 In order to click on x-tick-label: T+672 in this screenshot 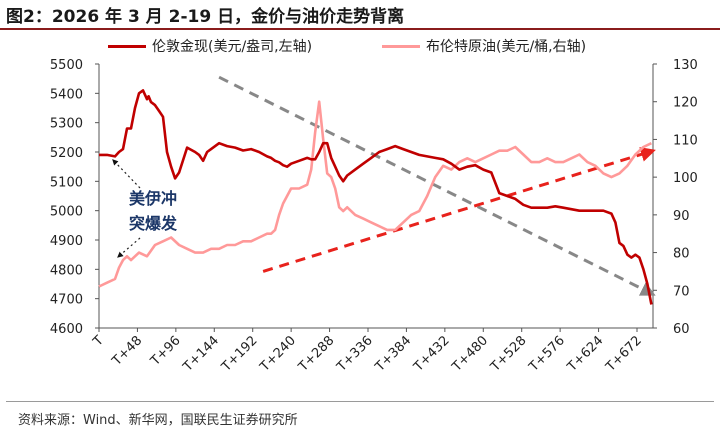, I will do `click(624, 354)`.